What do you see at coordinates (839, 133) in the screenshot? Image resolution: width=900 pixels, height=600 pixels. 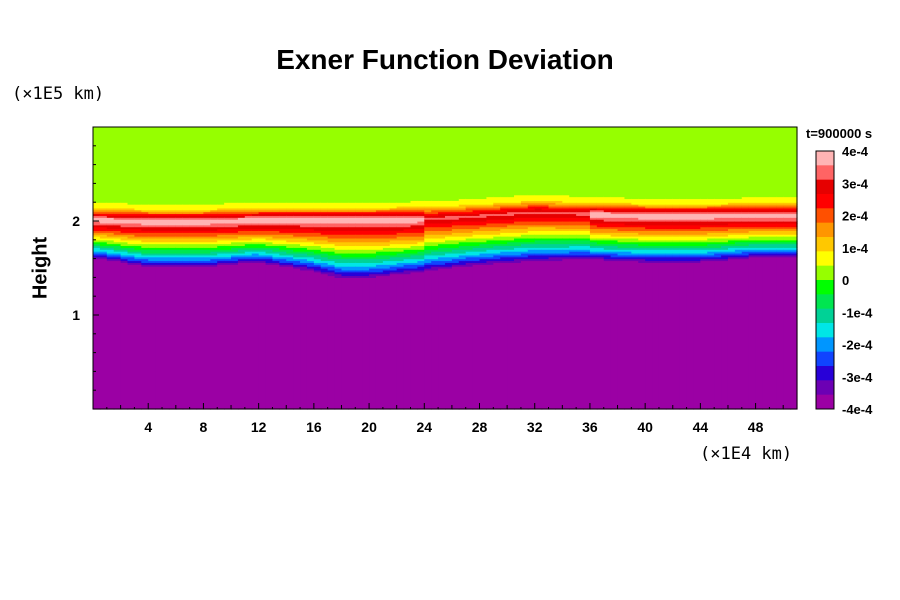 I see `time-label: t=900000 s` at bounding box center [839, 133].